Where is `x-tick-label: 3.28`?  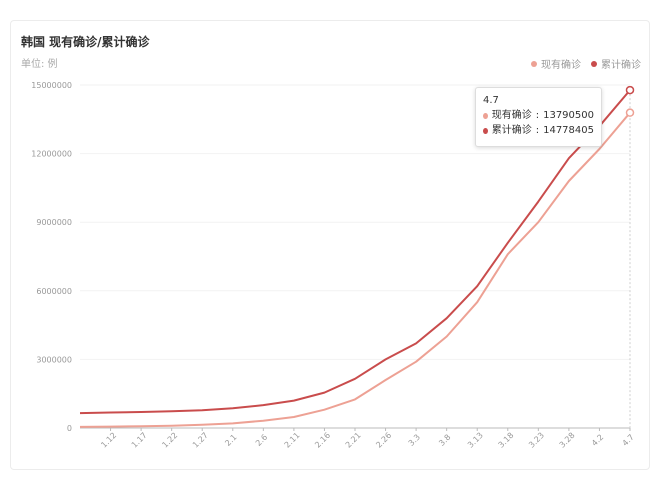 x-tick-label: 3.28 is located at coordinates (567, 440).